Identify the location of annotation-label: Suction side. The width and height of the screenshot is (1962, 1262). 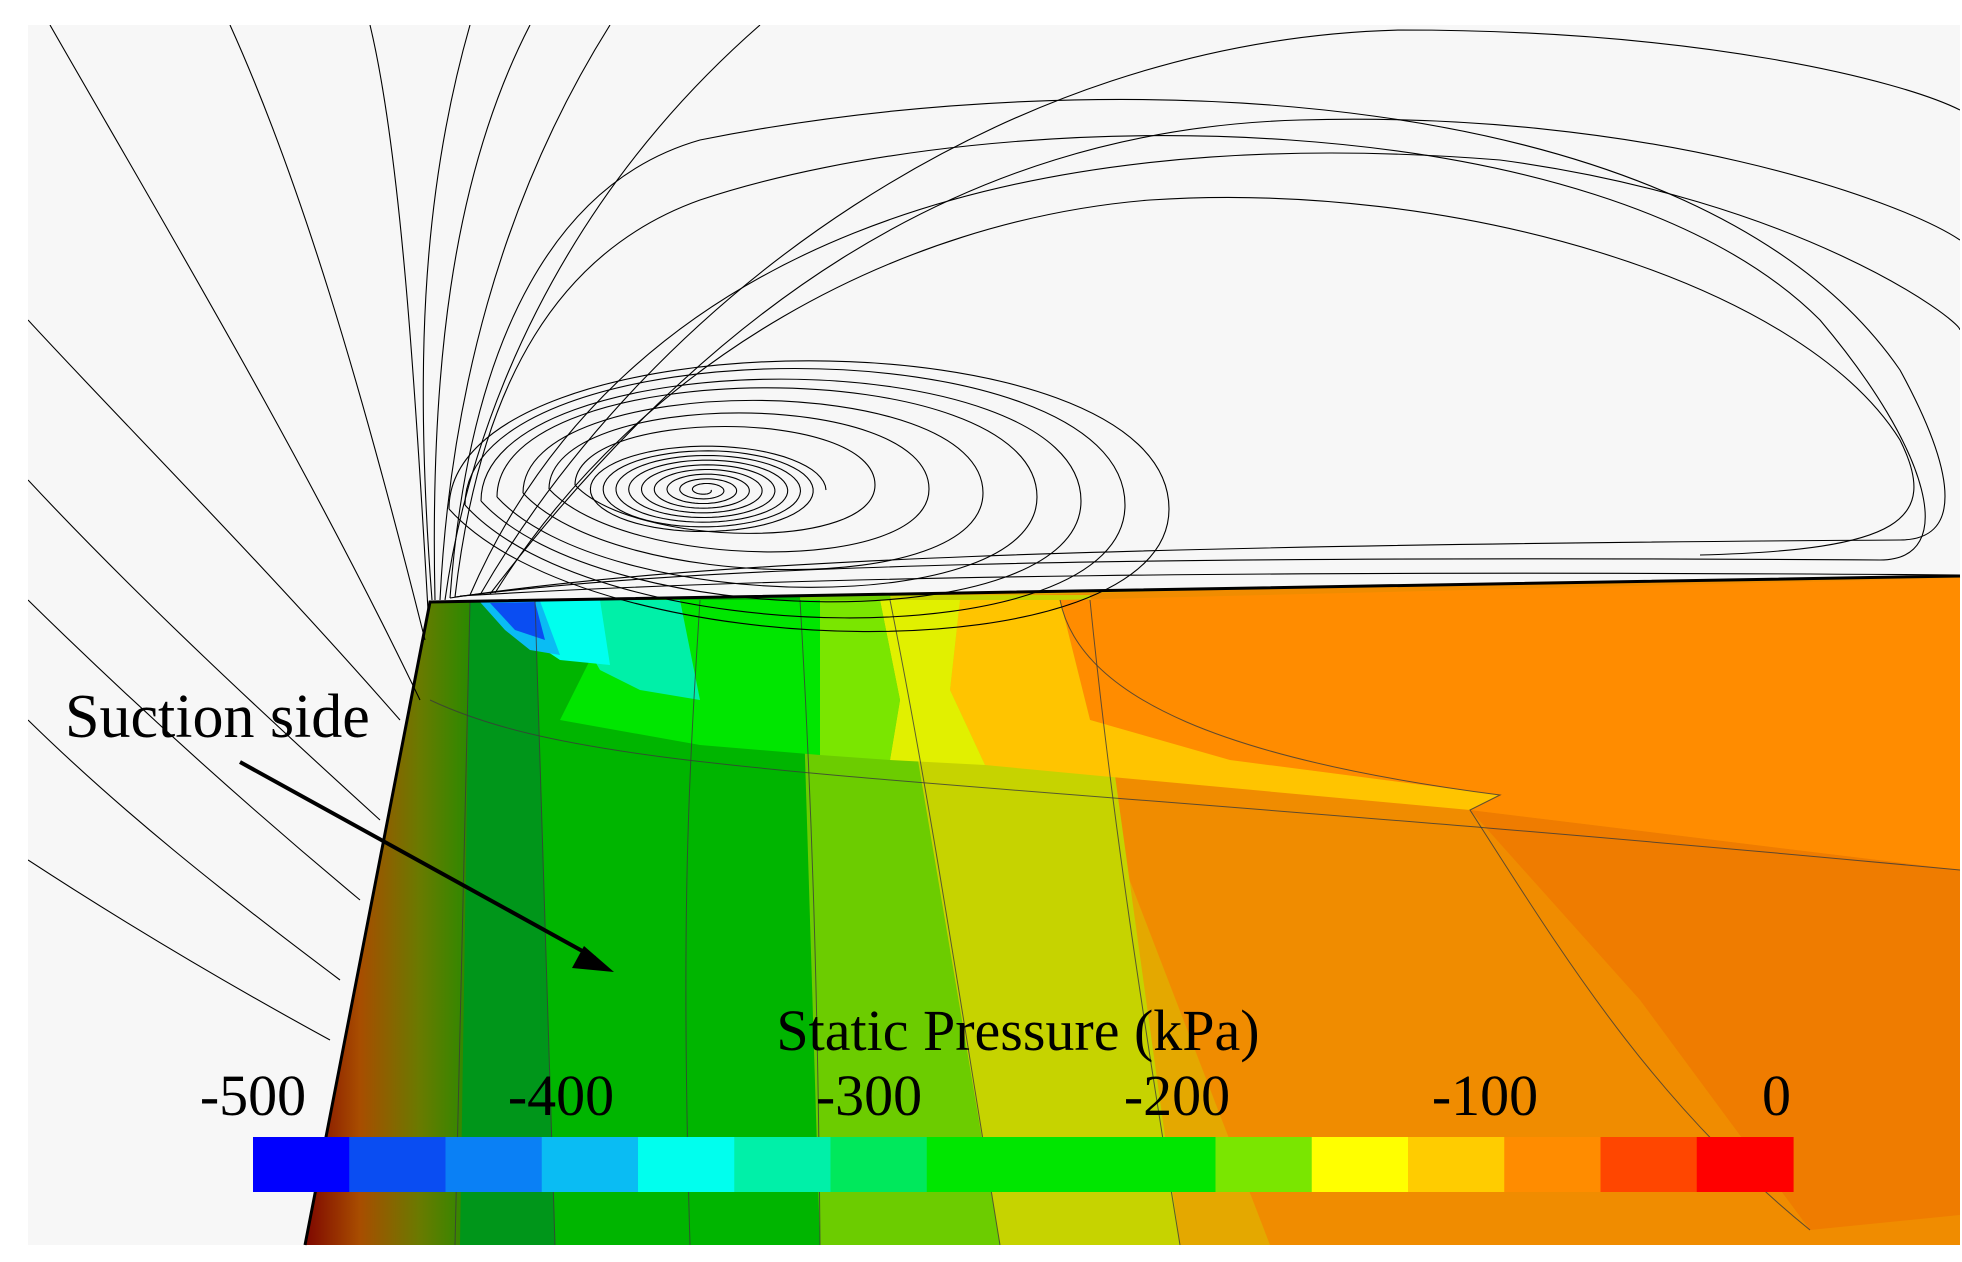
(217, 717).